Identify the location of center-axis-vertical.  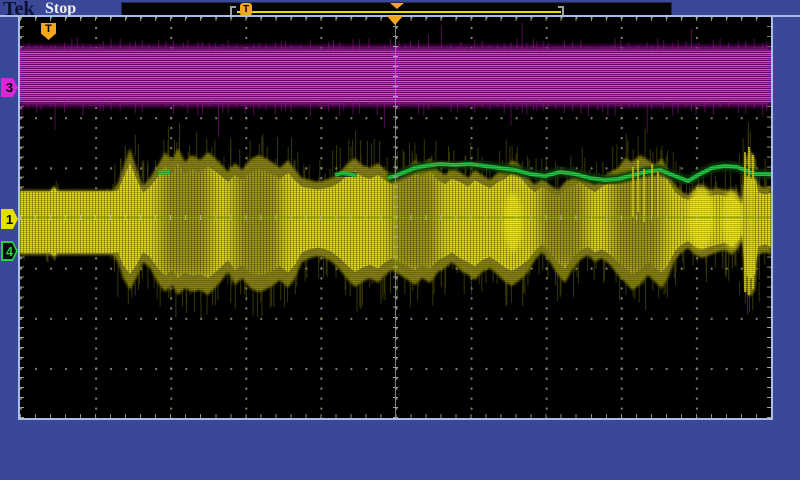
(395, 217).